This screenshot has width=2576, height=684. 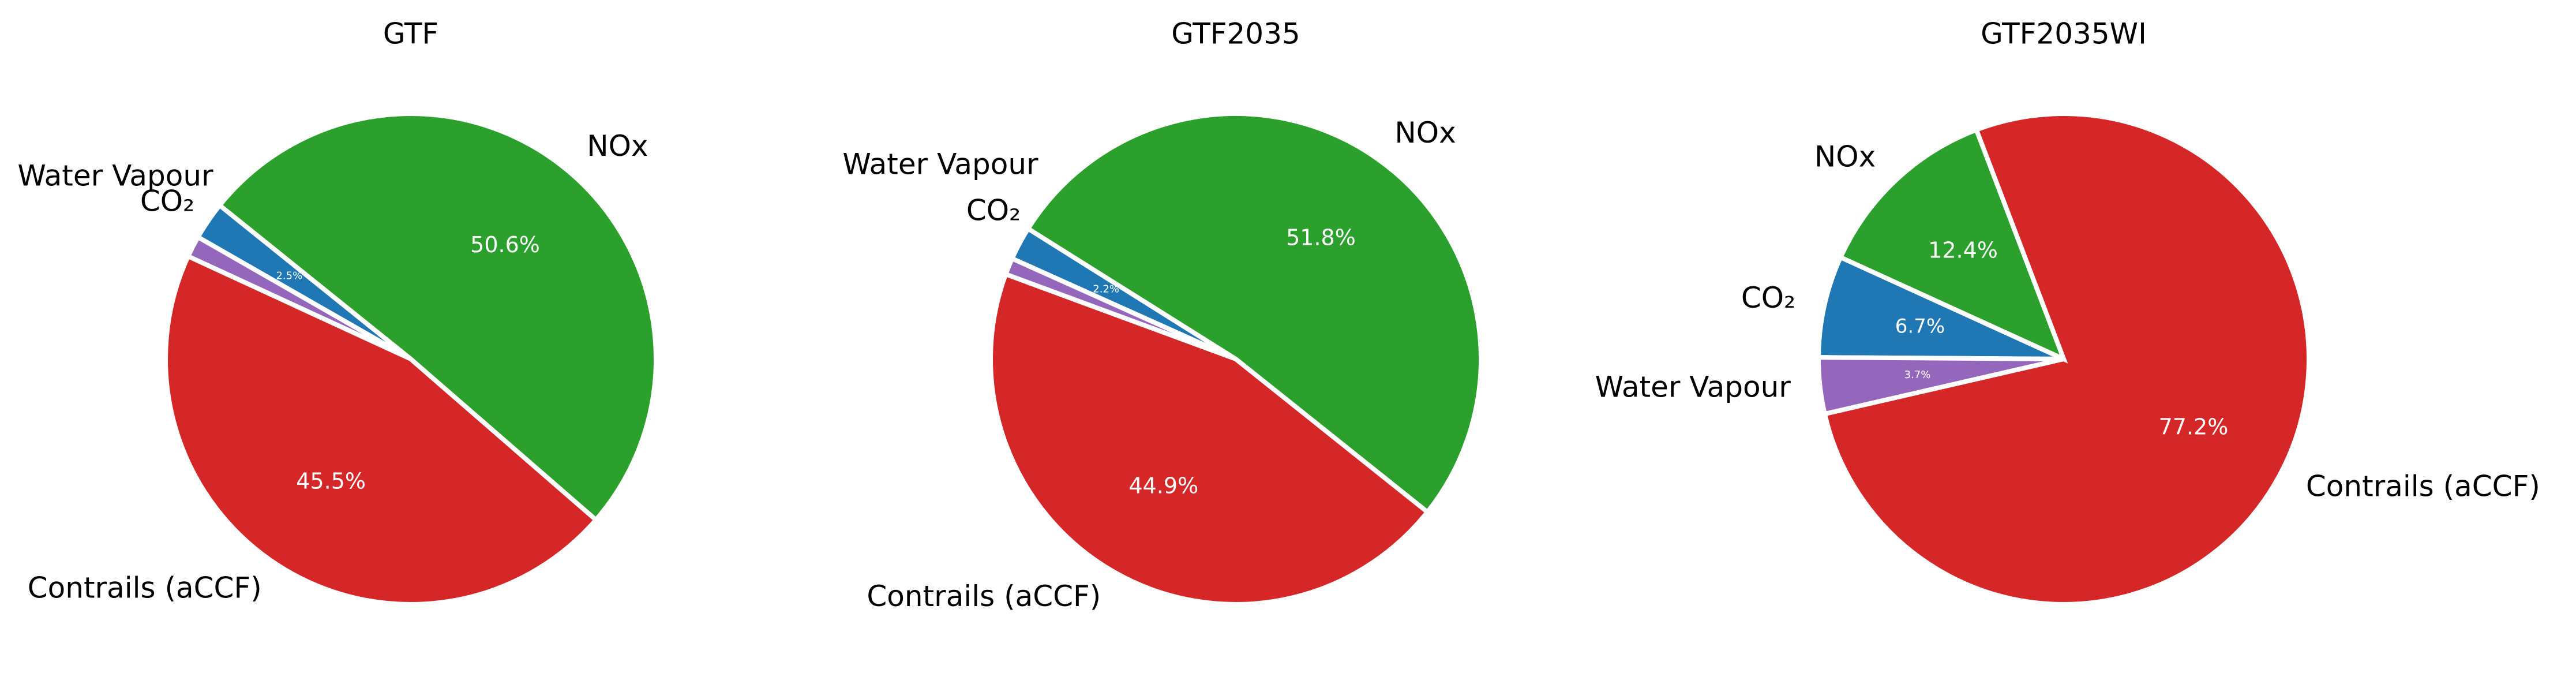 What do you see at coordinates (2194, 427) in the screenshot?
I see `slice-percent-contrails-accf: 77.2%` at bounding box center [2194, 427].